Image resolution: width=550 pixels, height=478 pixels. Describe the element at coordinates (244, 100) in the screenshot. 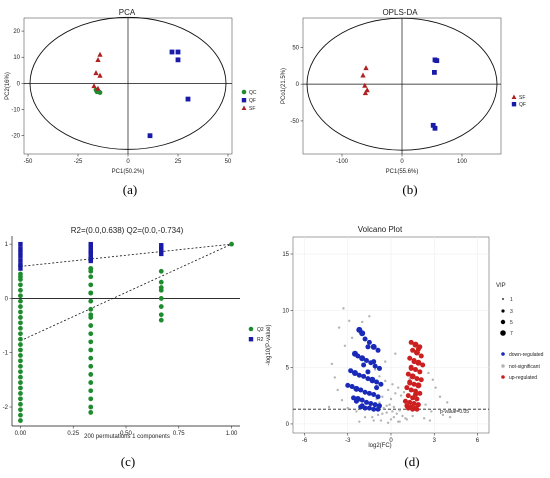

I see `legend-qf-marker` at that location.